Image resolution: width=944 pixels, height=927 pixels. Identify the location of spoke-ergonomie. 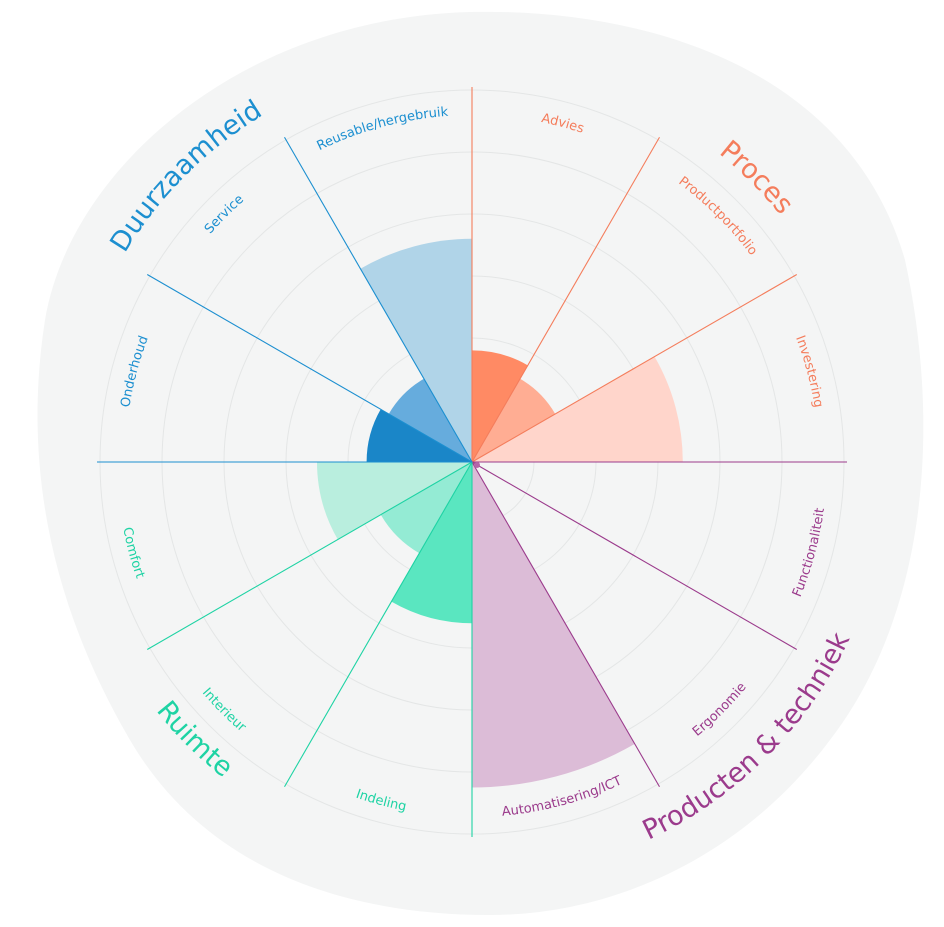
(634, 555).